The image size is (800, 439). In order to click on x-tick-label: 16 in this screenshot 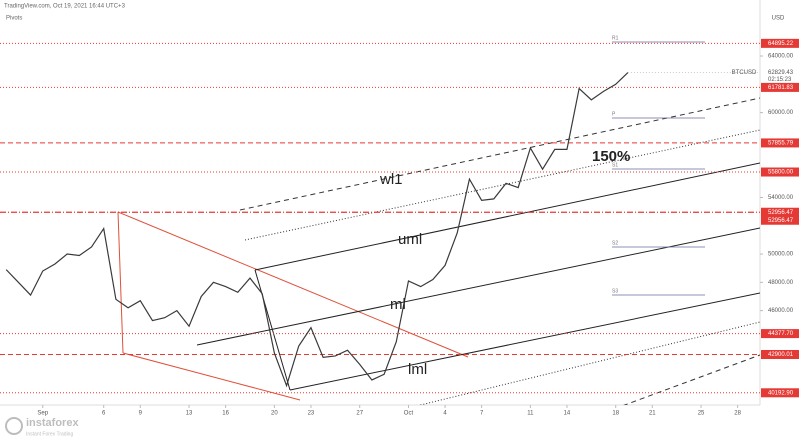, I will do `click(225, 414)`.